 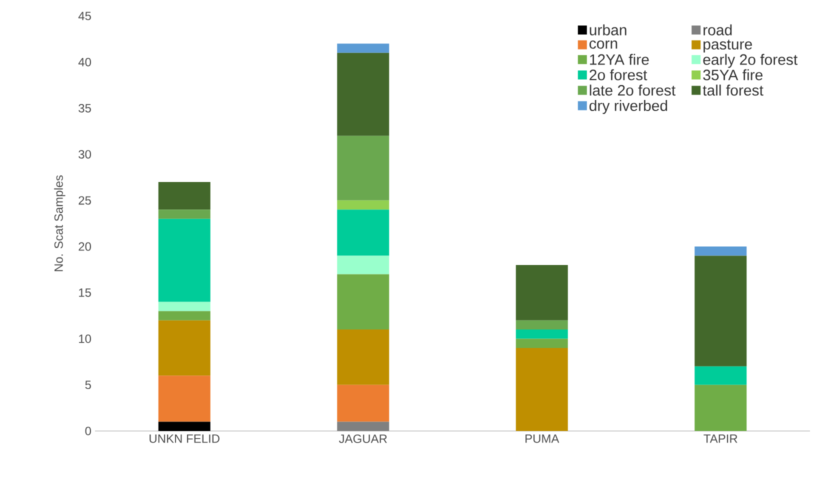 What do you see at coordinates (85, 62) in the screenshot?
I see `y-tick-label: 40` at bounding box center [85, 62].